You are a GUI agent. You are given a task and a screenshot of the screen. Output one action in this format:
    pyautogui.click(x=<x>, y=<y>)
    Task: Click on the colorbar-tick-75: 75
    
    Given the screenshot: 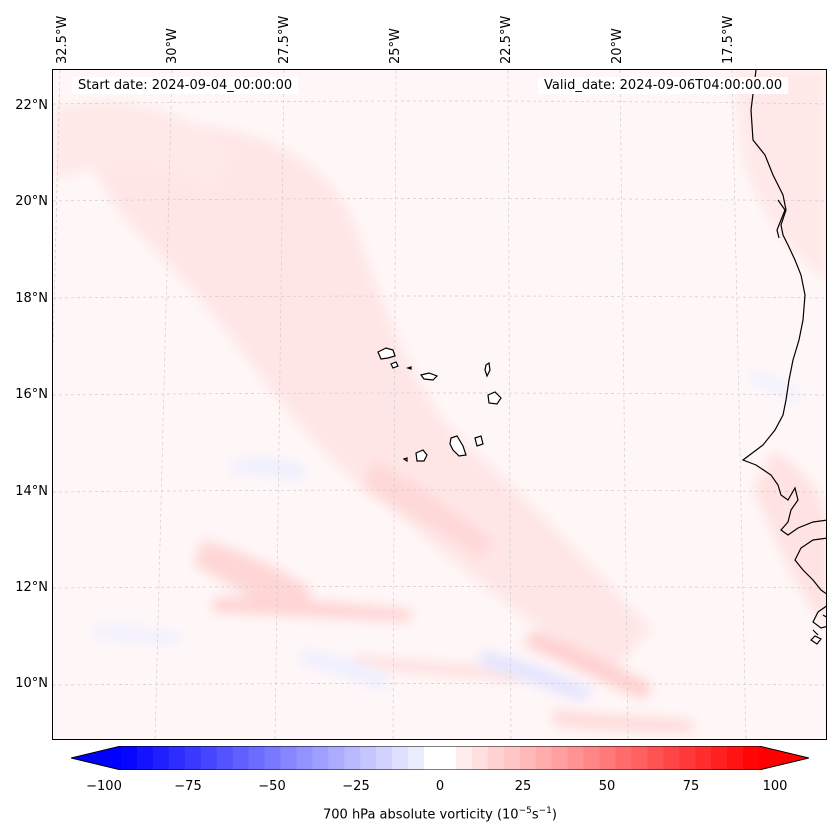 What is the action you would take?
    pyautogui.click(x=691, y=786)
    